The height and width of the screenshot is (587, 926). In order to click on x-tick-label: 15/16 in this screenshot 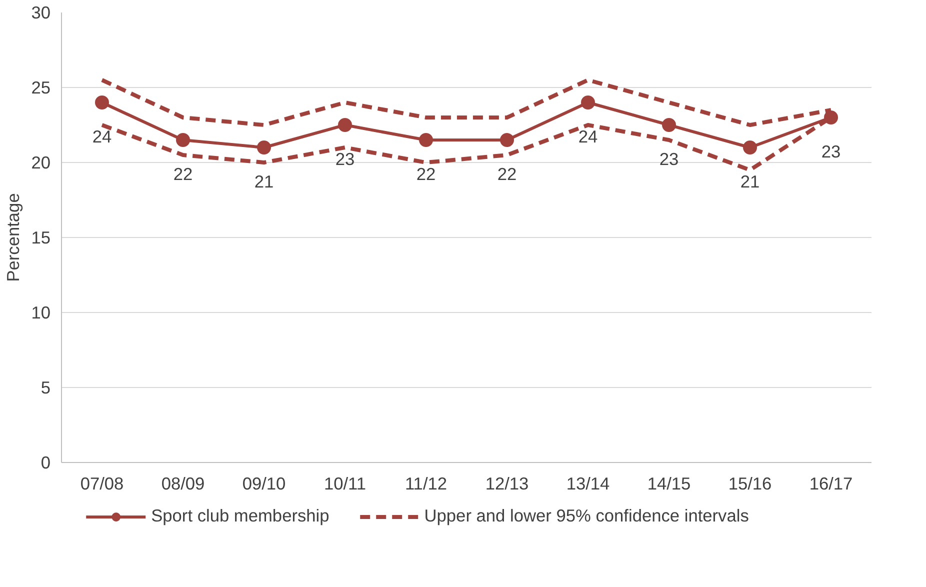, I will do `click(750, 484)`.